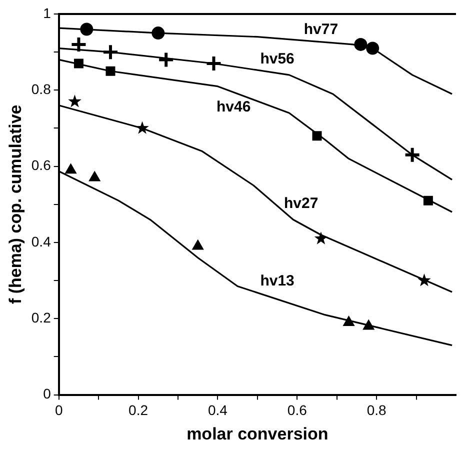  What do you see at coordinates (41, 165) in the screenshot?
I see `y-tick-label: 0.6` at bounding box center [41, 165].